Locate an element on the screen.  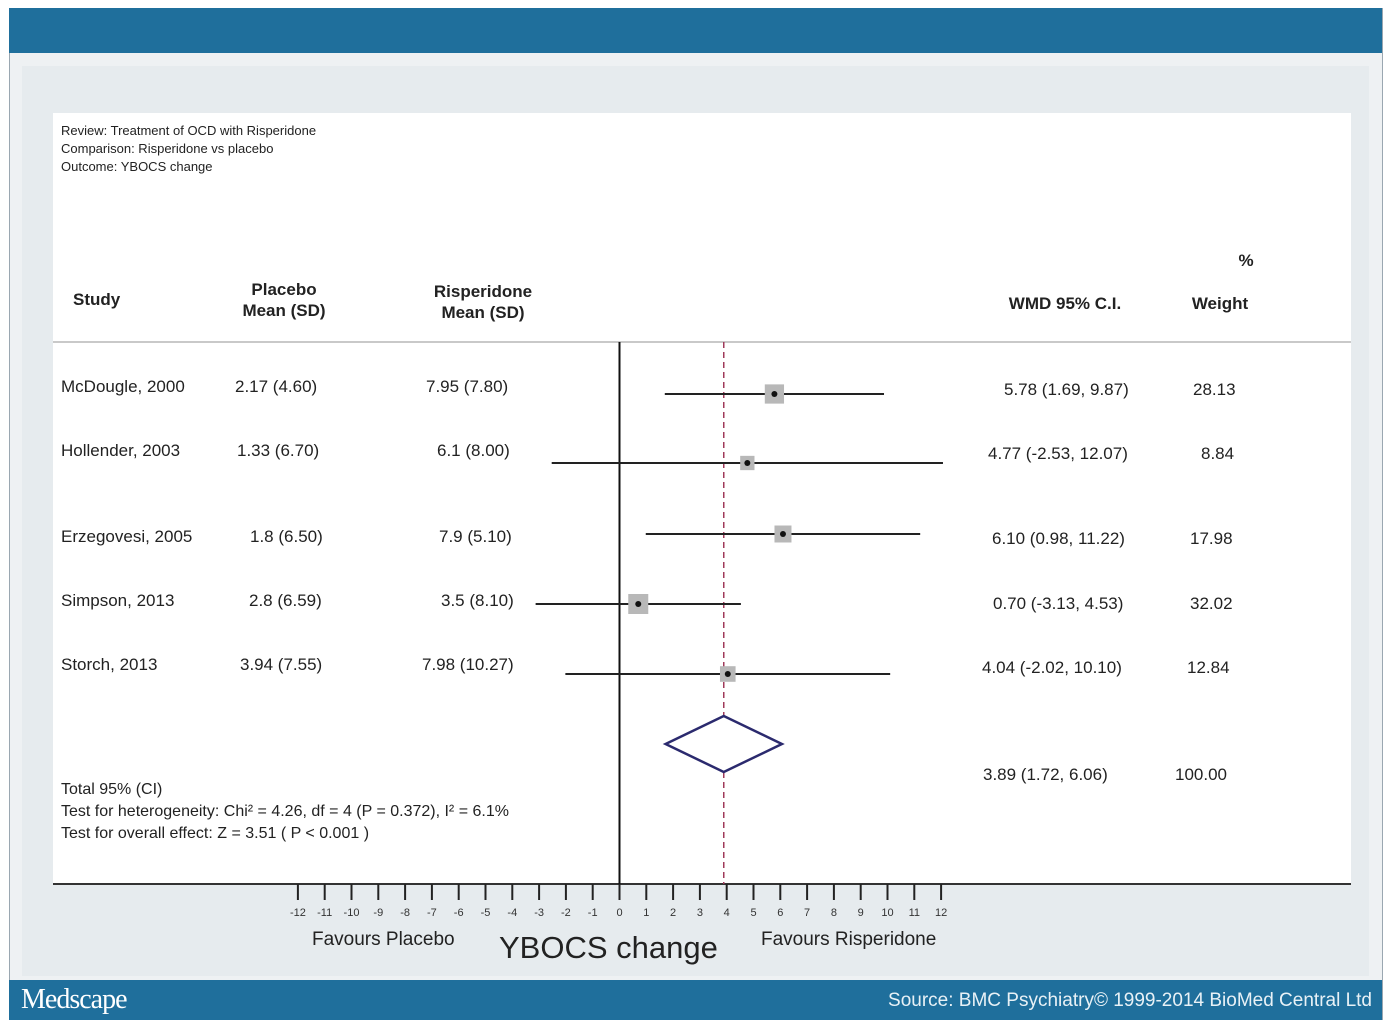
col-header-risperidone-l1: Risperidone is located at coordinates (483, 291).